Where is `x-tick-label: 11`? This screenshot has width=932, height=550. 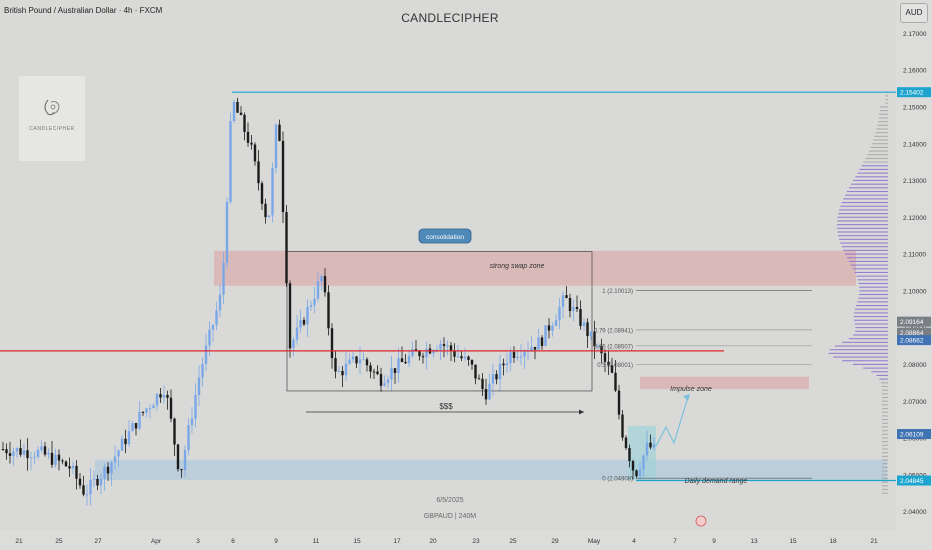 x-tick-label: 11 is located at coordinates (316, 541).